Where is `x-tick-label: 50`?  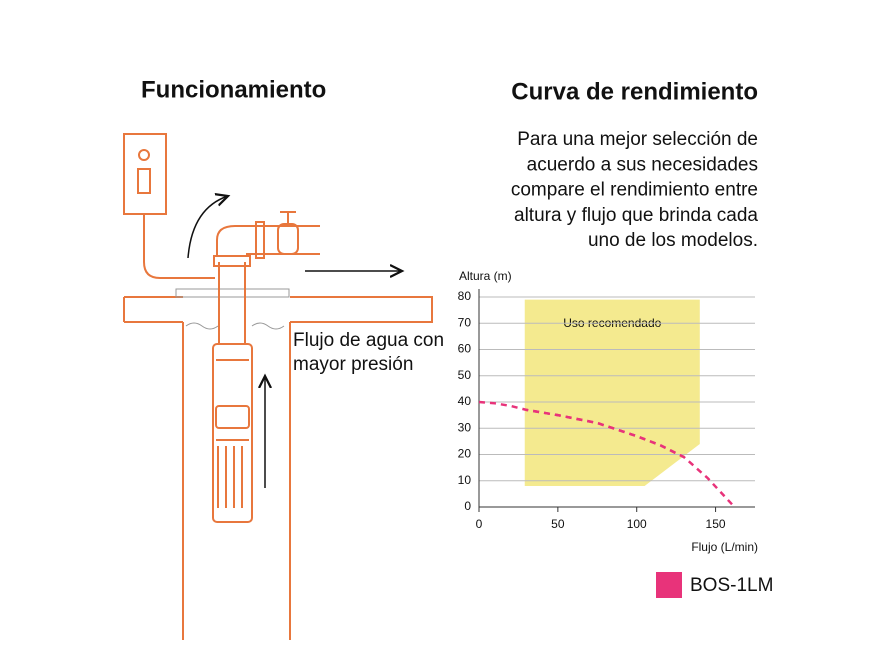
x-tick-label: 50 is located at coordinates (558, 524).